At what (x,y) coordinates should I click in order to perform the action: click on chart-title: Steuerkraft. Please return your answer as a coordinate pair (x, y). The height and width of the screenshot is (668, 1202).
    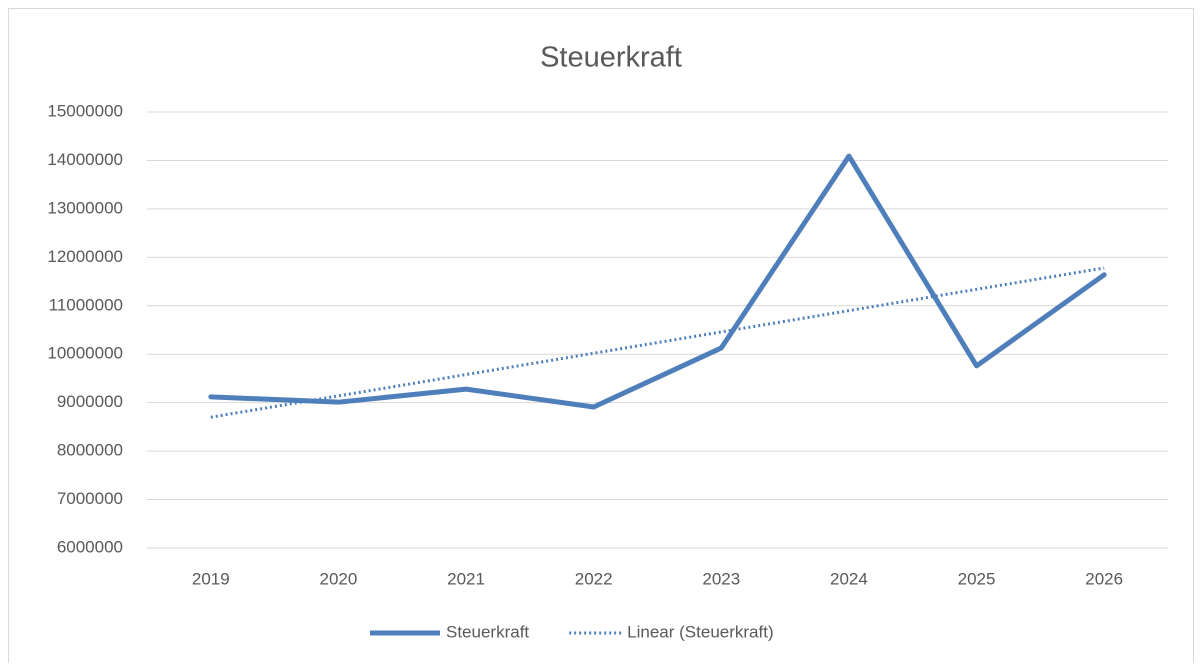
    Looking at the image, I should click on (611, 58).